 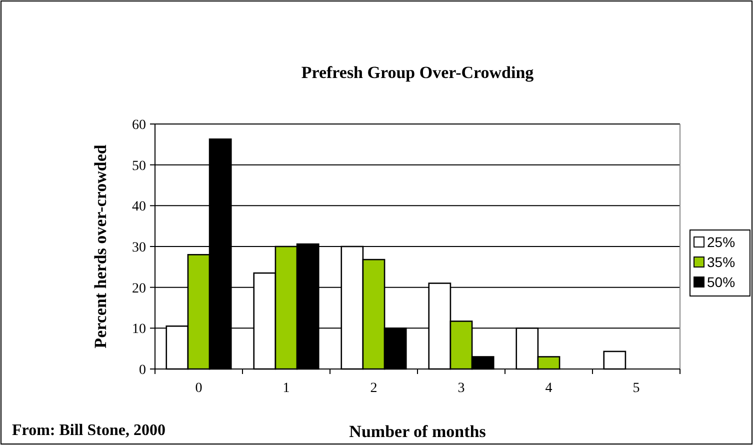 I want to click on y-tick-label: 0, so click(x=142, y=370).